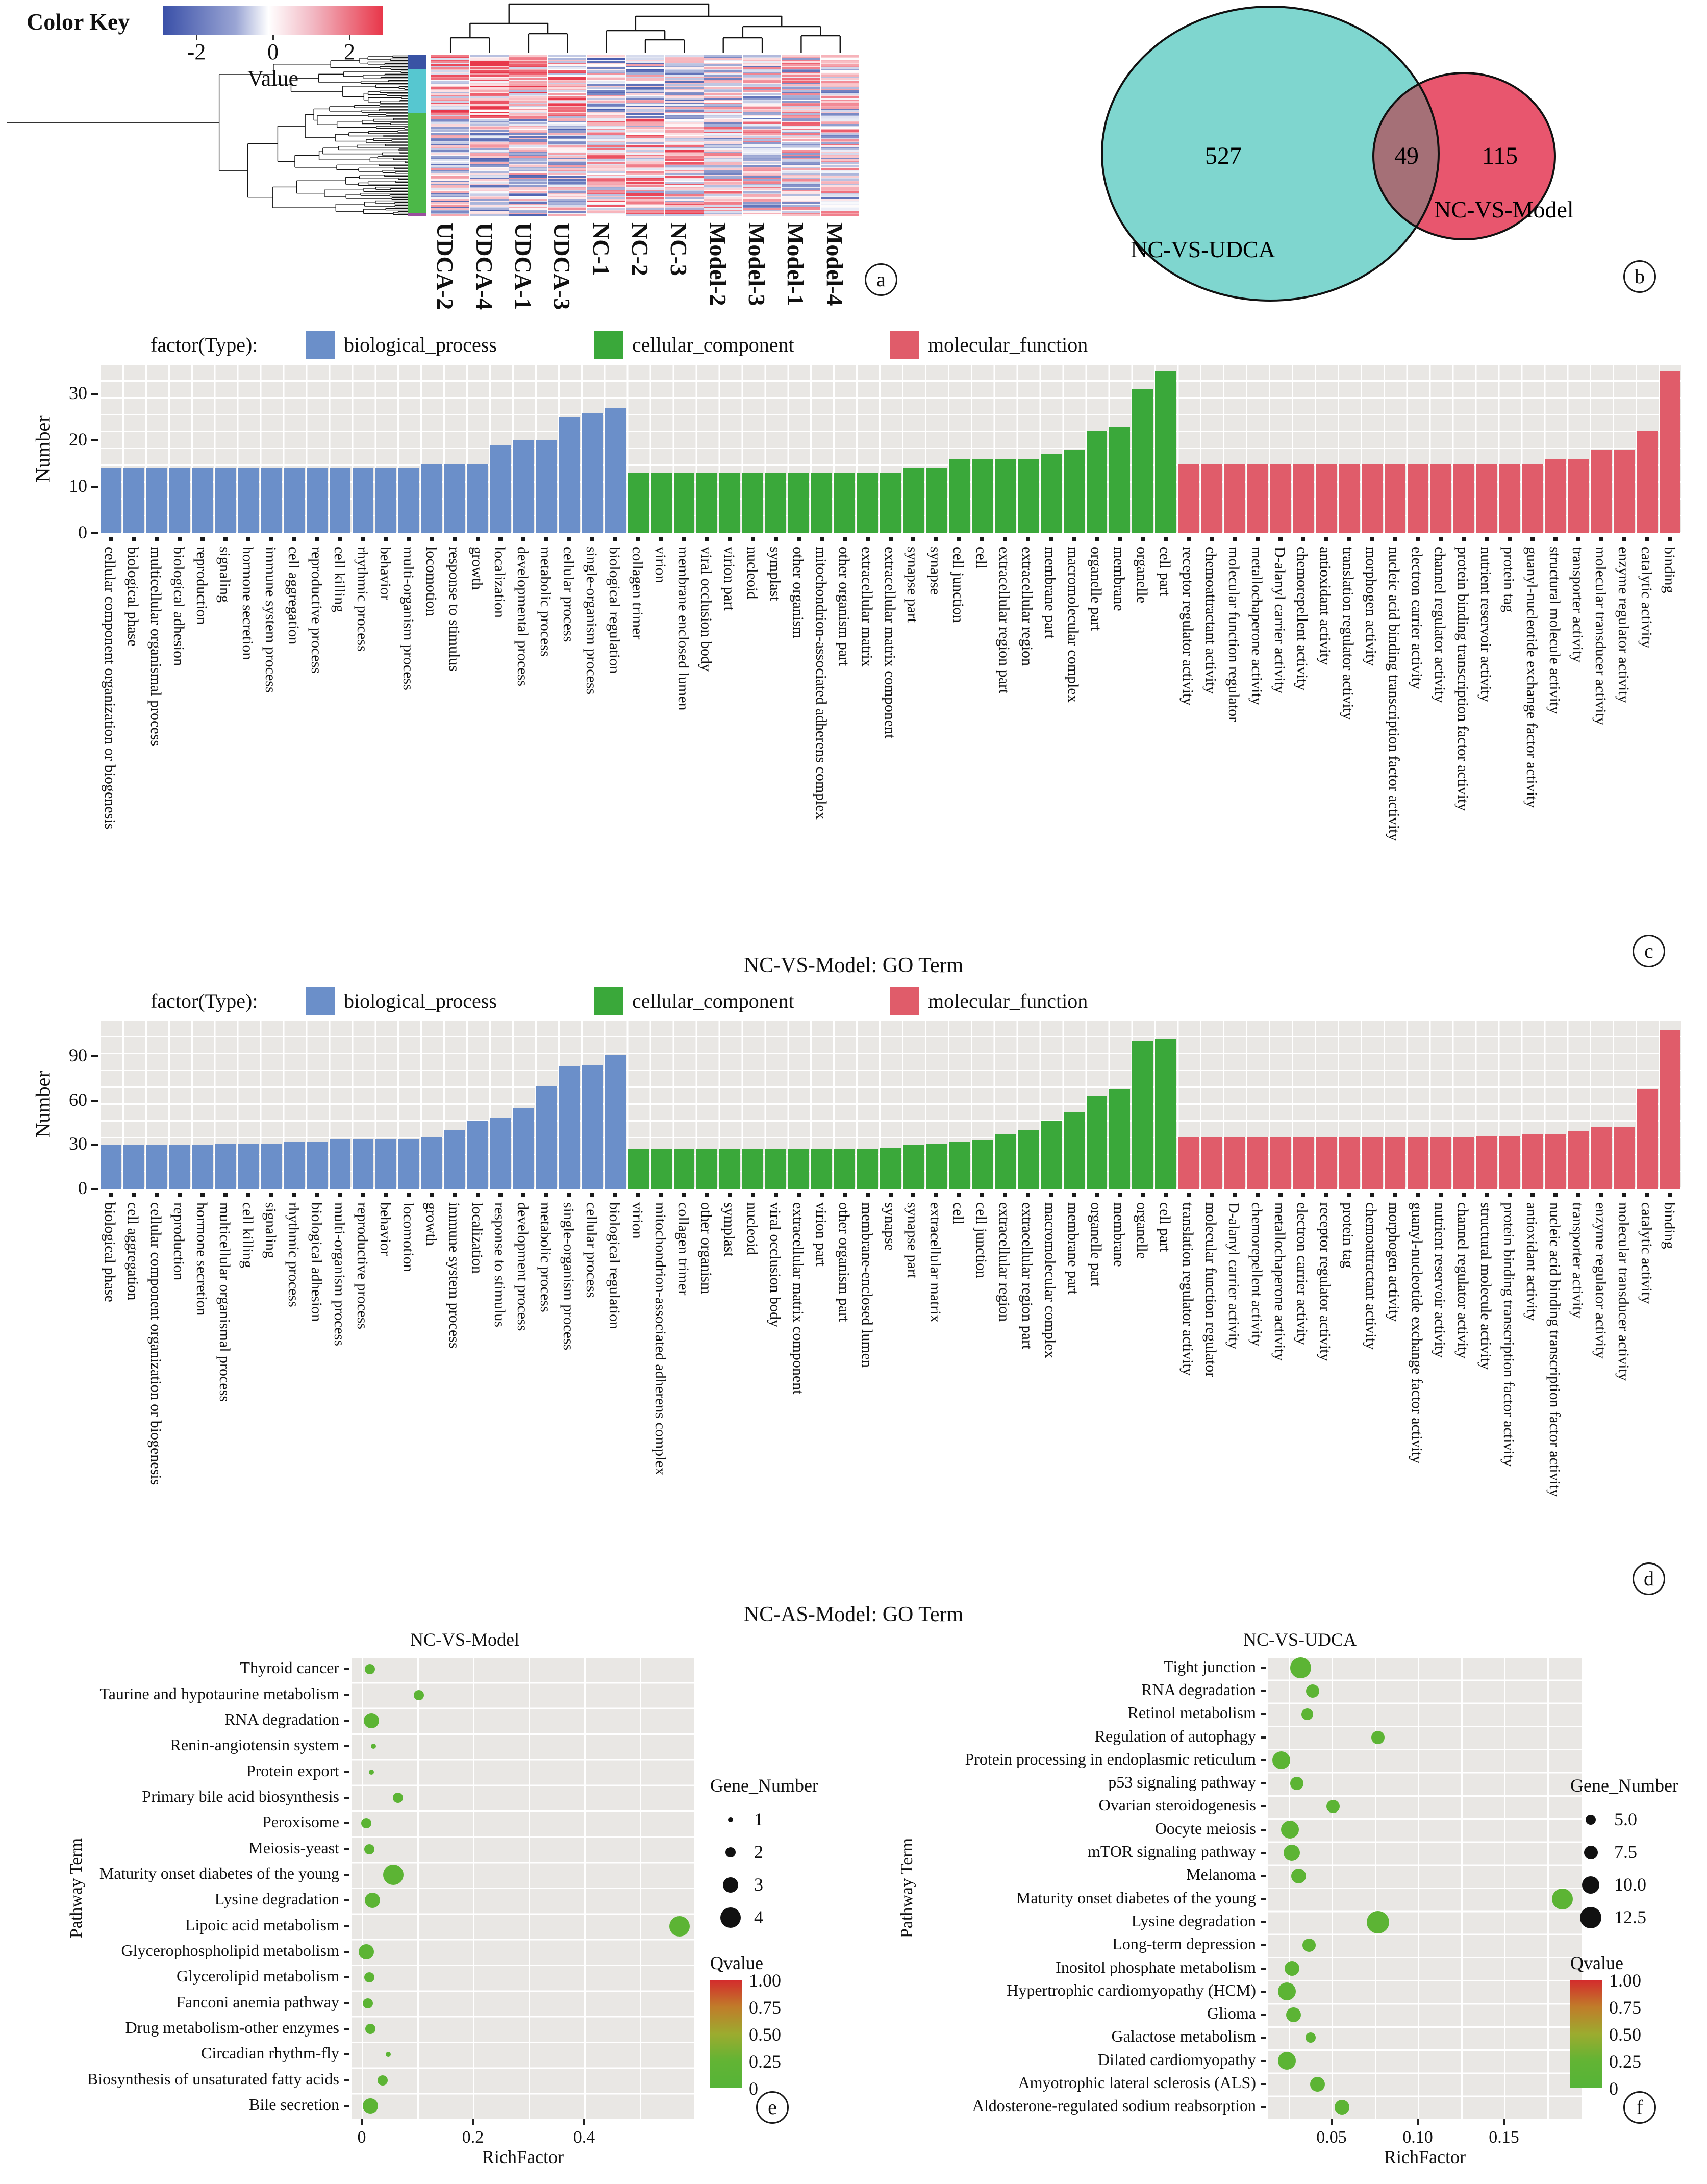 The width and height of the screenshot is (1707, 2184). Describe the element at coordinates (317, 1262) in the screenshot. I see `x-axis-label: biological adhesion` at that location.